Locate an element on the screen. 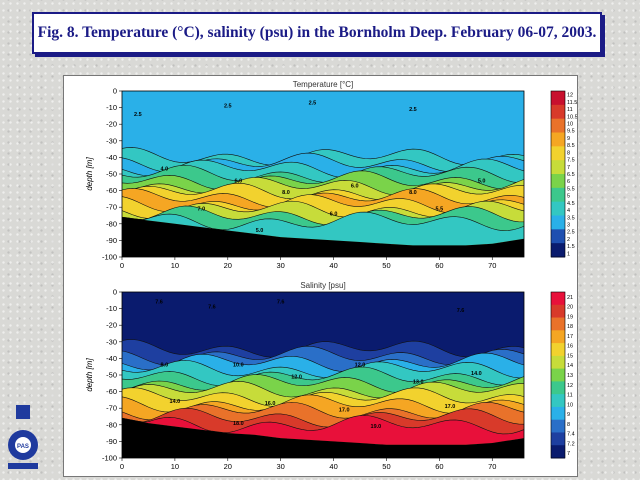 The width and height of the screenshot is (640, 480). temperature-colorbar-label: 4 is located at coordinates (568, 211).